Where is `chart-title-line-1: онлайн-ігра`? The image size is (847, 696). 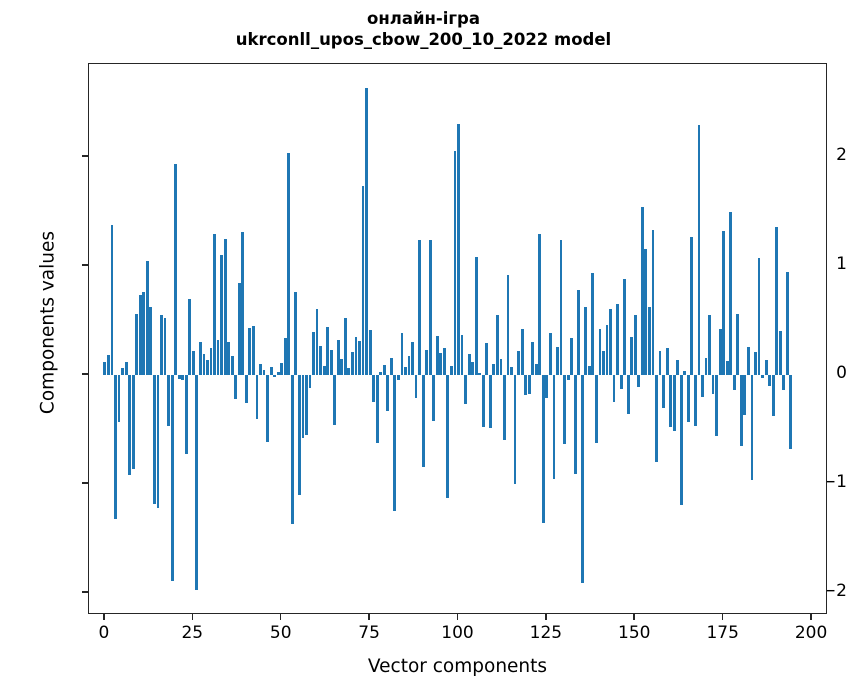 chart-title-line-1: онлайн-ігра is located at coordinates (423, 18).